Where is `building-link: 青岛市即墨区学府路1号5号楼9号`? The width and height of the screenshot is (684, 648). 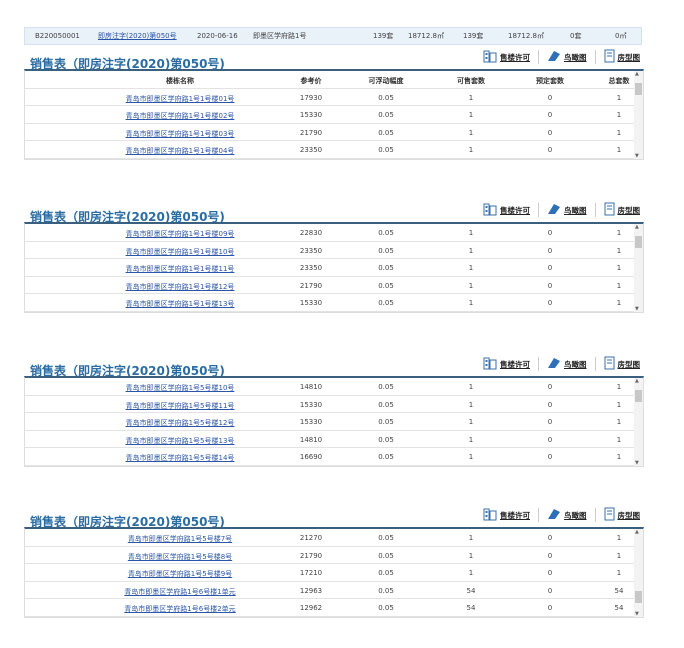 building-link: 青岛市即墨区学府路1号5号楼9号 is located at coordinates (180, 574).